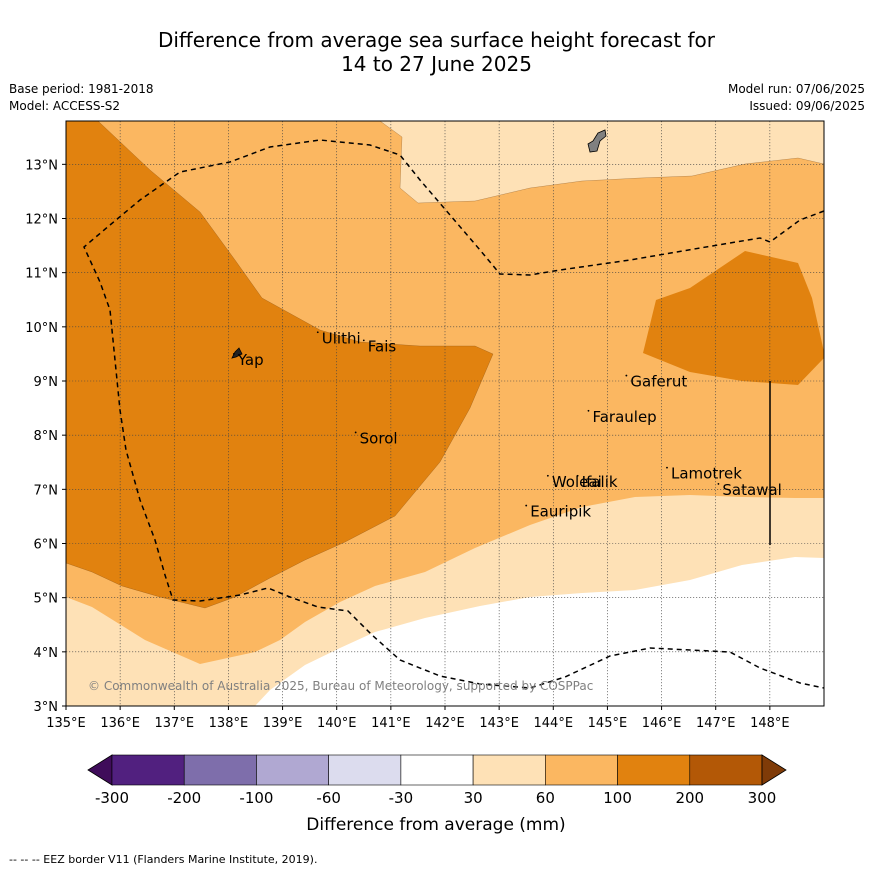  I want to click on lat-tick-label: 8°N, so click(46, 436).